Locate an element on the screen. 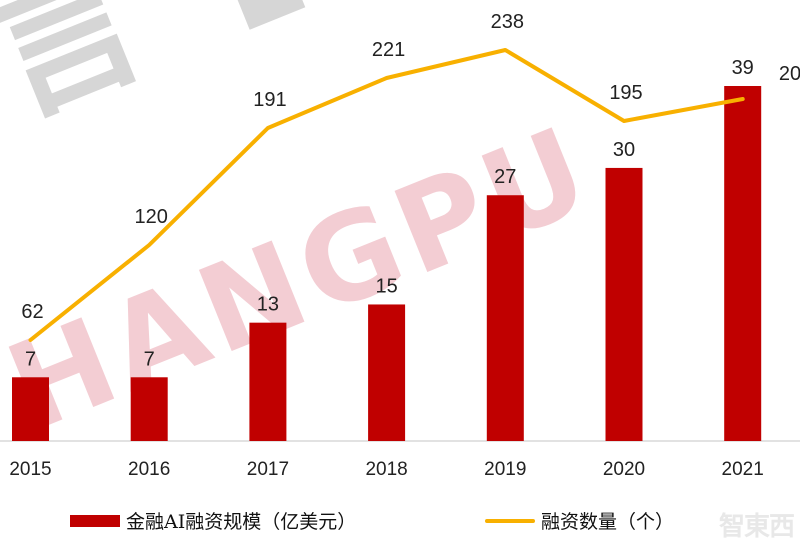 The width and height of the screenshot is (800, 548). x-label-2021: 2021 is located at coordinates (743, 469).